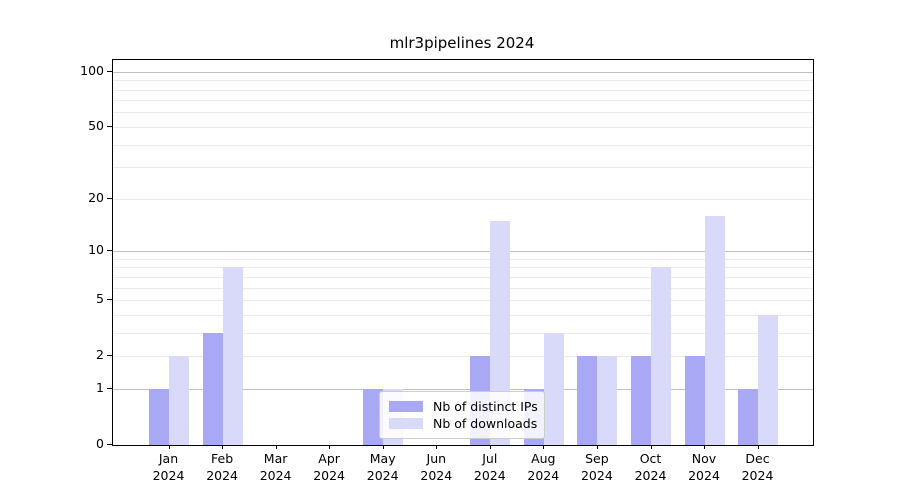 The image size is (900, 500). I want to click on x-tick-jul, so click(490, 447).